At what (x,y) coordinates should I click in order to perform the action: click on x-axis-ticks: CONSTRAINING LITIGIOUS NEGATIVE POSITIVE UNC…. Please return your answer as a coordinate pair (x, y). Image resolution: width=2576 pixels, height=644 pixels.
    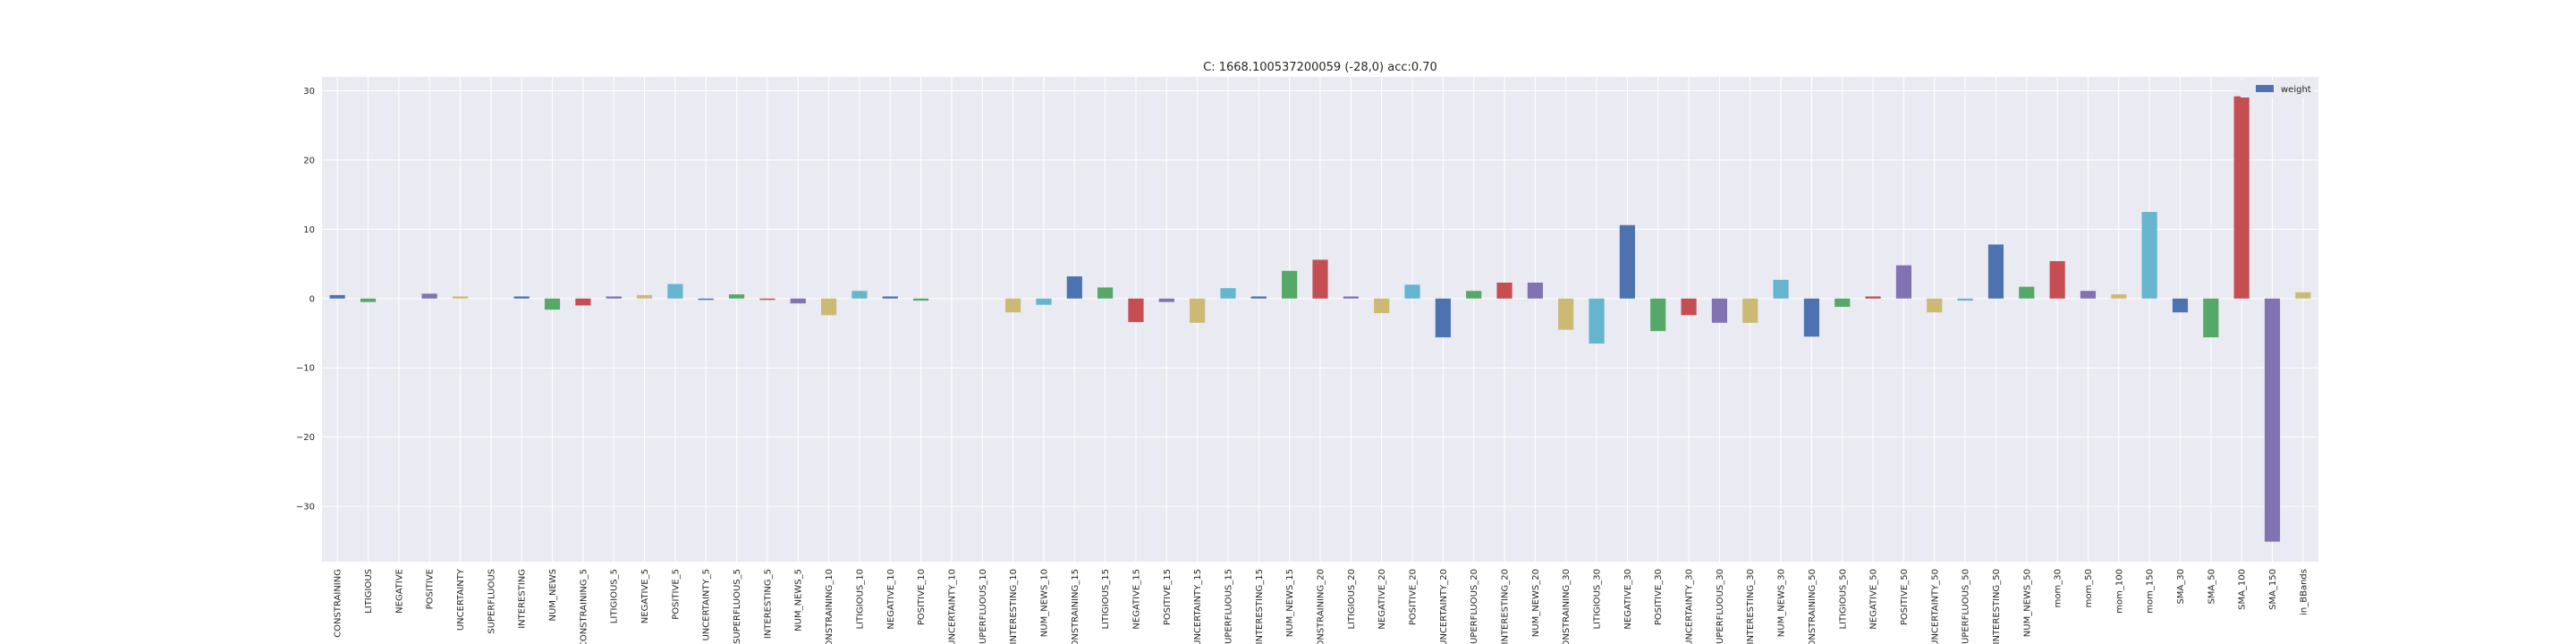
    Looking at the image, I should click on (1321, 606).